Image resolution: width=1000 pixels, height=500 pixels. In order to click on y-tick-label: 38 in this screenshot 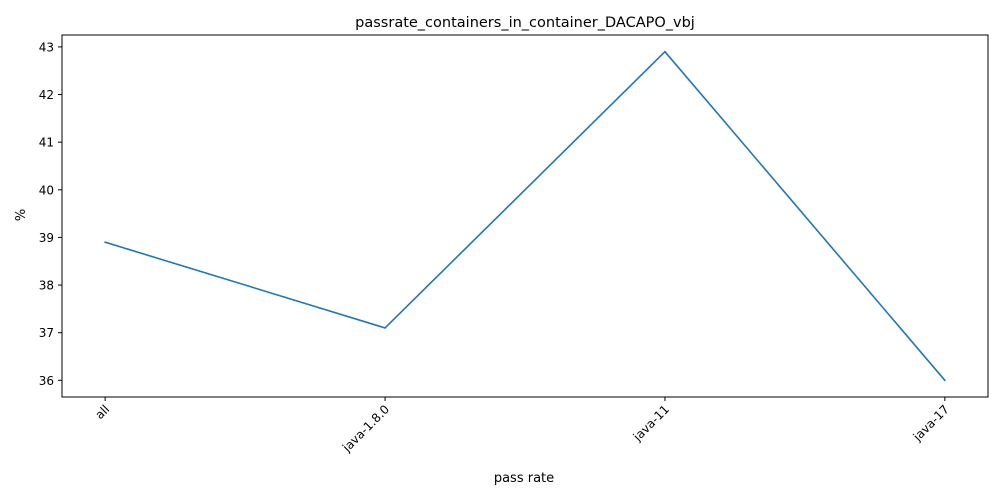, I will do `click(46, 286)`.